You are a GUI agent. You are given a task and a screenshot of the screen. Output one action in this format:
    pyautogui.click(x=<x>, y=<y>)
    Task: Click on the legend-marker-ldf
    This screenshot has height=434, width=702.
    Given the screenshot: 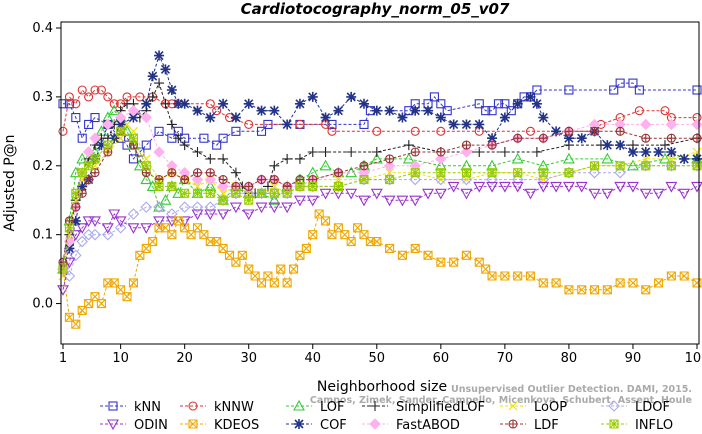 What is the action you would take?
    pyautogui.click(x=513, y=424)
    